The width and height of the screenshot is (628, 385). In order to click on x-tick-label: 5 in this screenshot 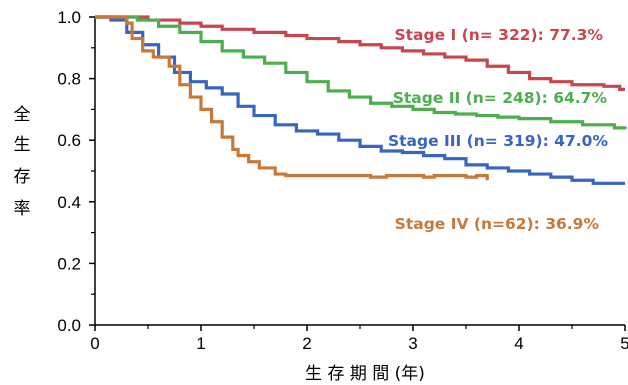, I will do `click(624, 343)`.